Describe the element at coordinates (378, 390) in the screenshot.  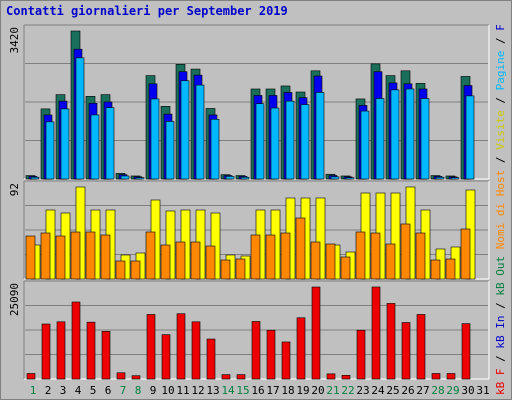
I see `day-label: 24` at that location.